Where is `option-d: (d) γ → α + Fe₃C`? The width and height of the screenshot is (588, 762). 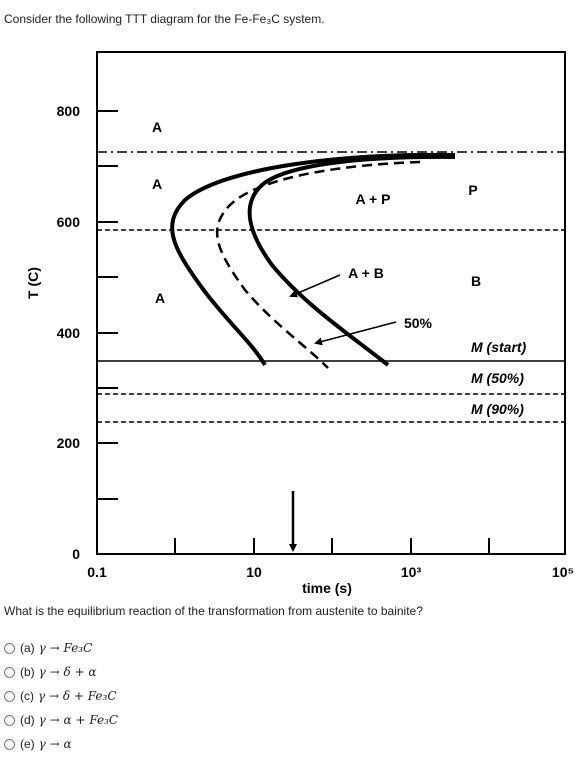
option-d: (d) γ → α + Fe₃C is located at coordinates (61, 720).